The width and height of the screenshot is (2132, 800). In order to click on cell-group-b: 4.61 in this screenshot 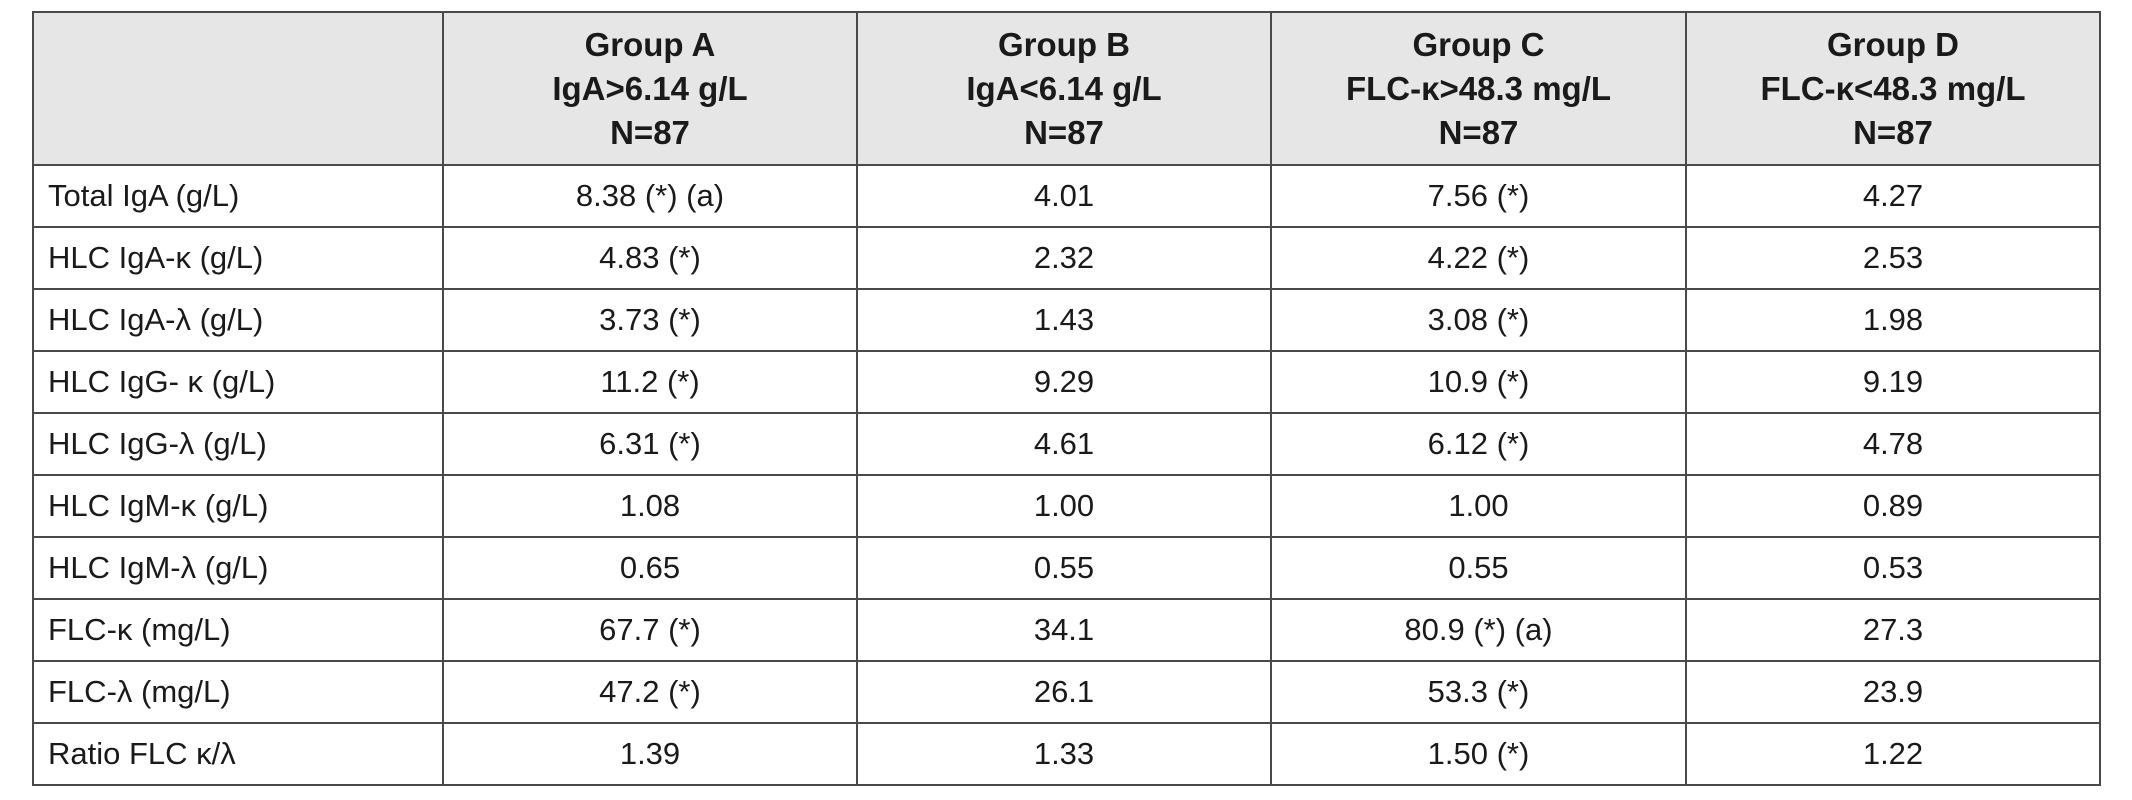, I will do `click(1064, 444)`.